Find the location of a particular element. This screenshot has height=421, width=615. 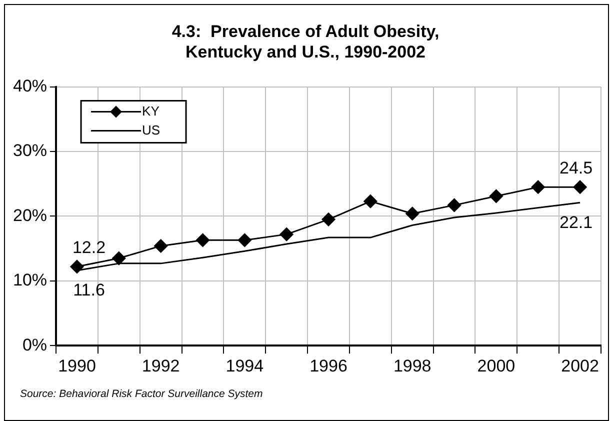

data-label: 11.6 is located at coordinates (89, 290).